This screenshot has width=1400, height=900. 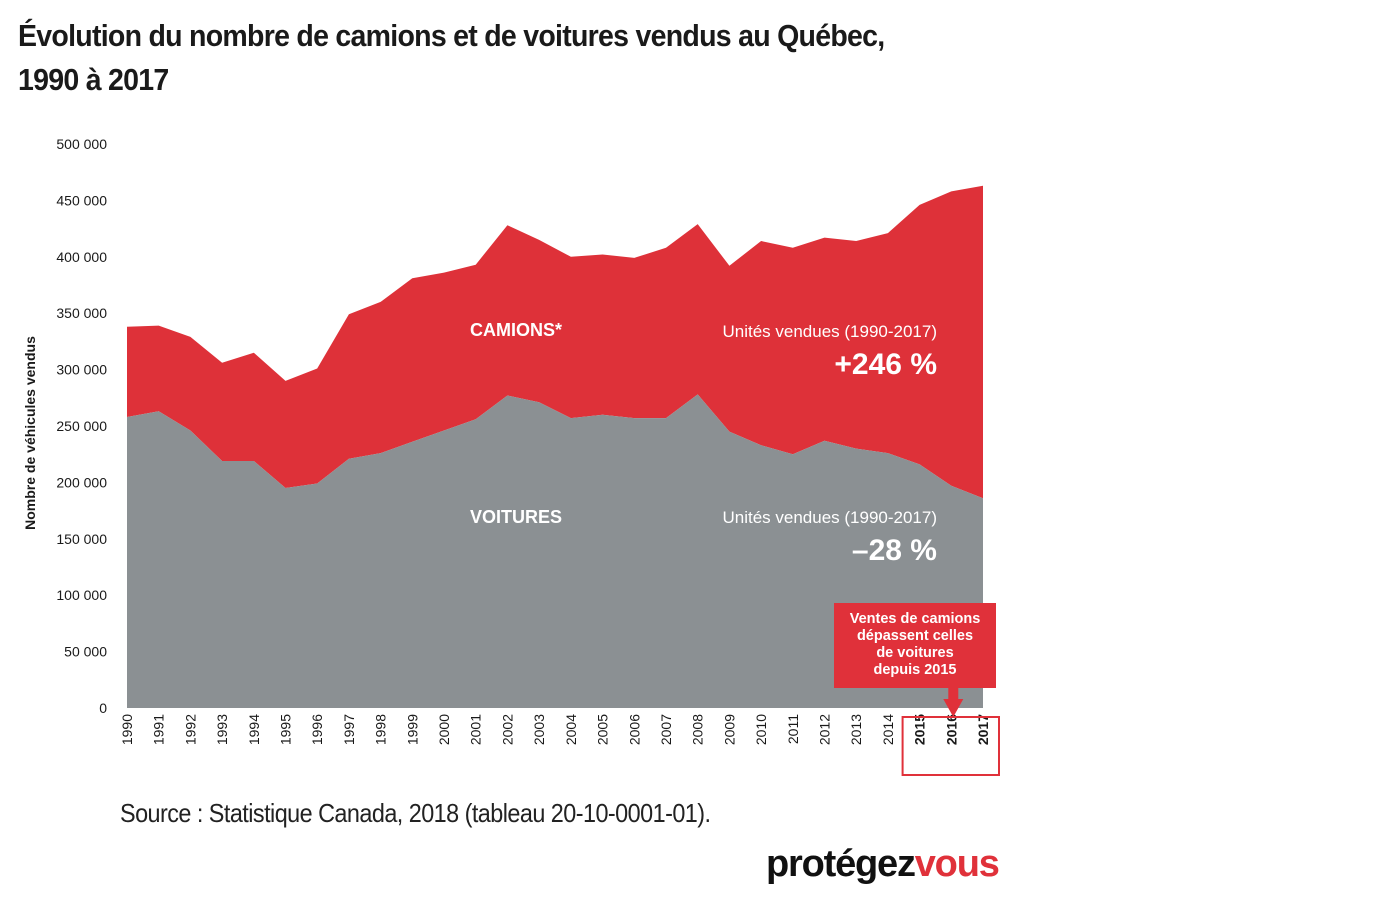 I want to click on y-axis-title: Nombre de véhicules vendus, so click(x=30, y=433).